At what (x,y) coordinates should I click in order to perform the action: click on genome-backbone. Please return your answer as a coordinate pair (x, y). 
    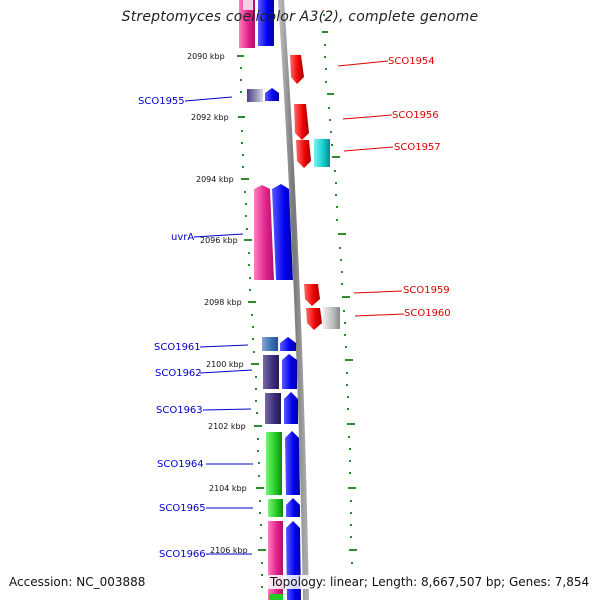
    Looking at the image, I should click on (293, 300).